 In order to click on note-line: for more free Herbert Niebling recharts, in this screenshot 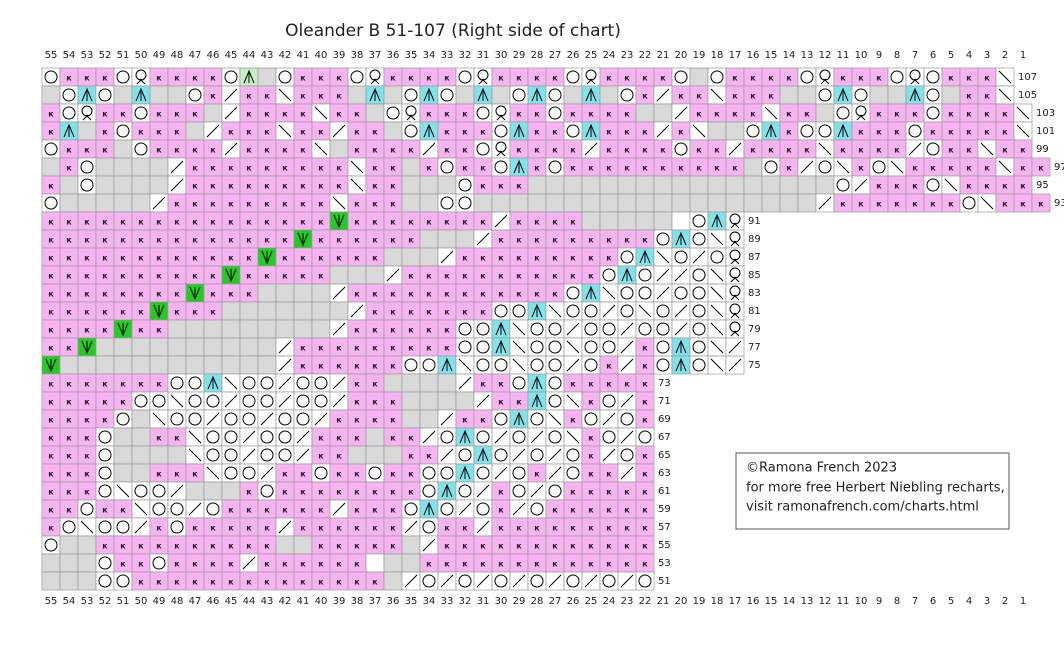, I will do `click(875, 488)`.